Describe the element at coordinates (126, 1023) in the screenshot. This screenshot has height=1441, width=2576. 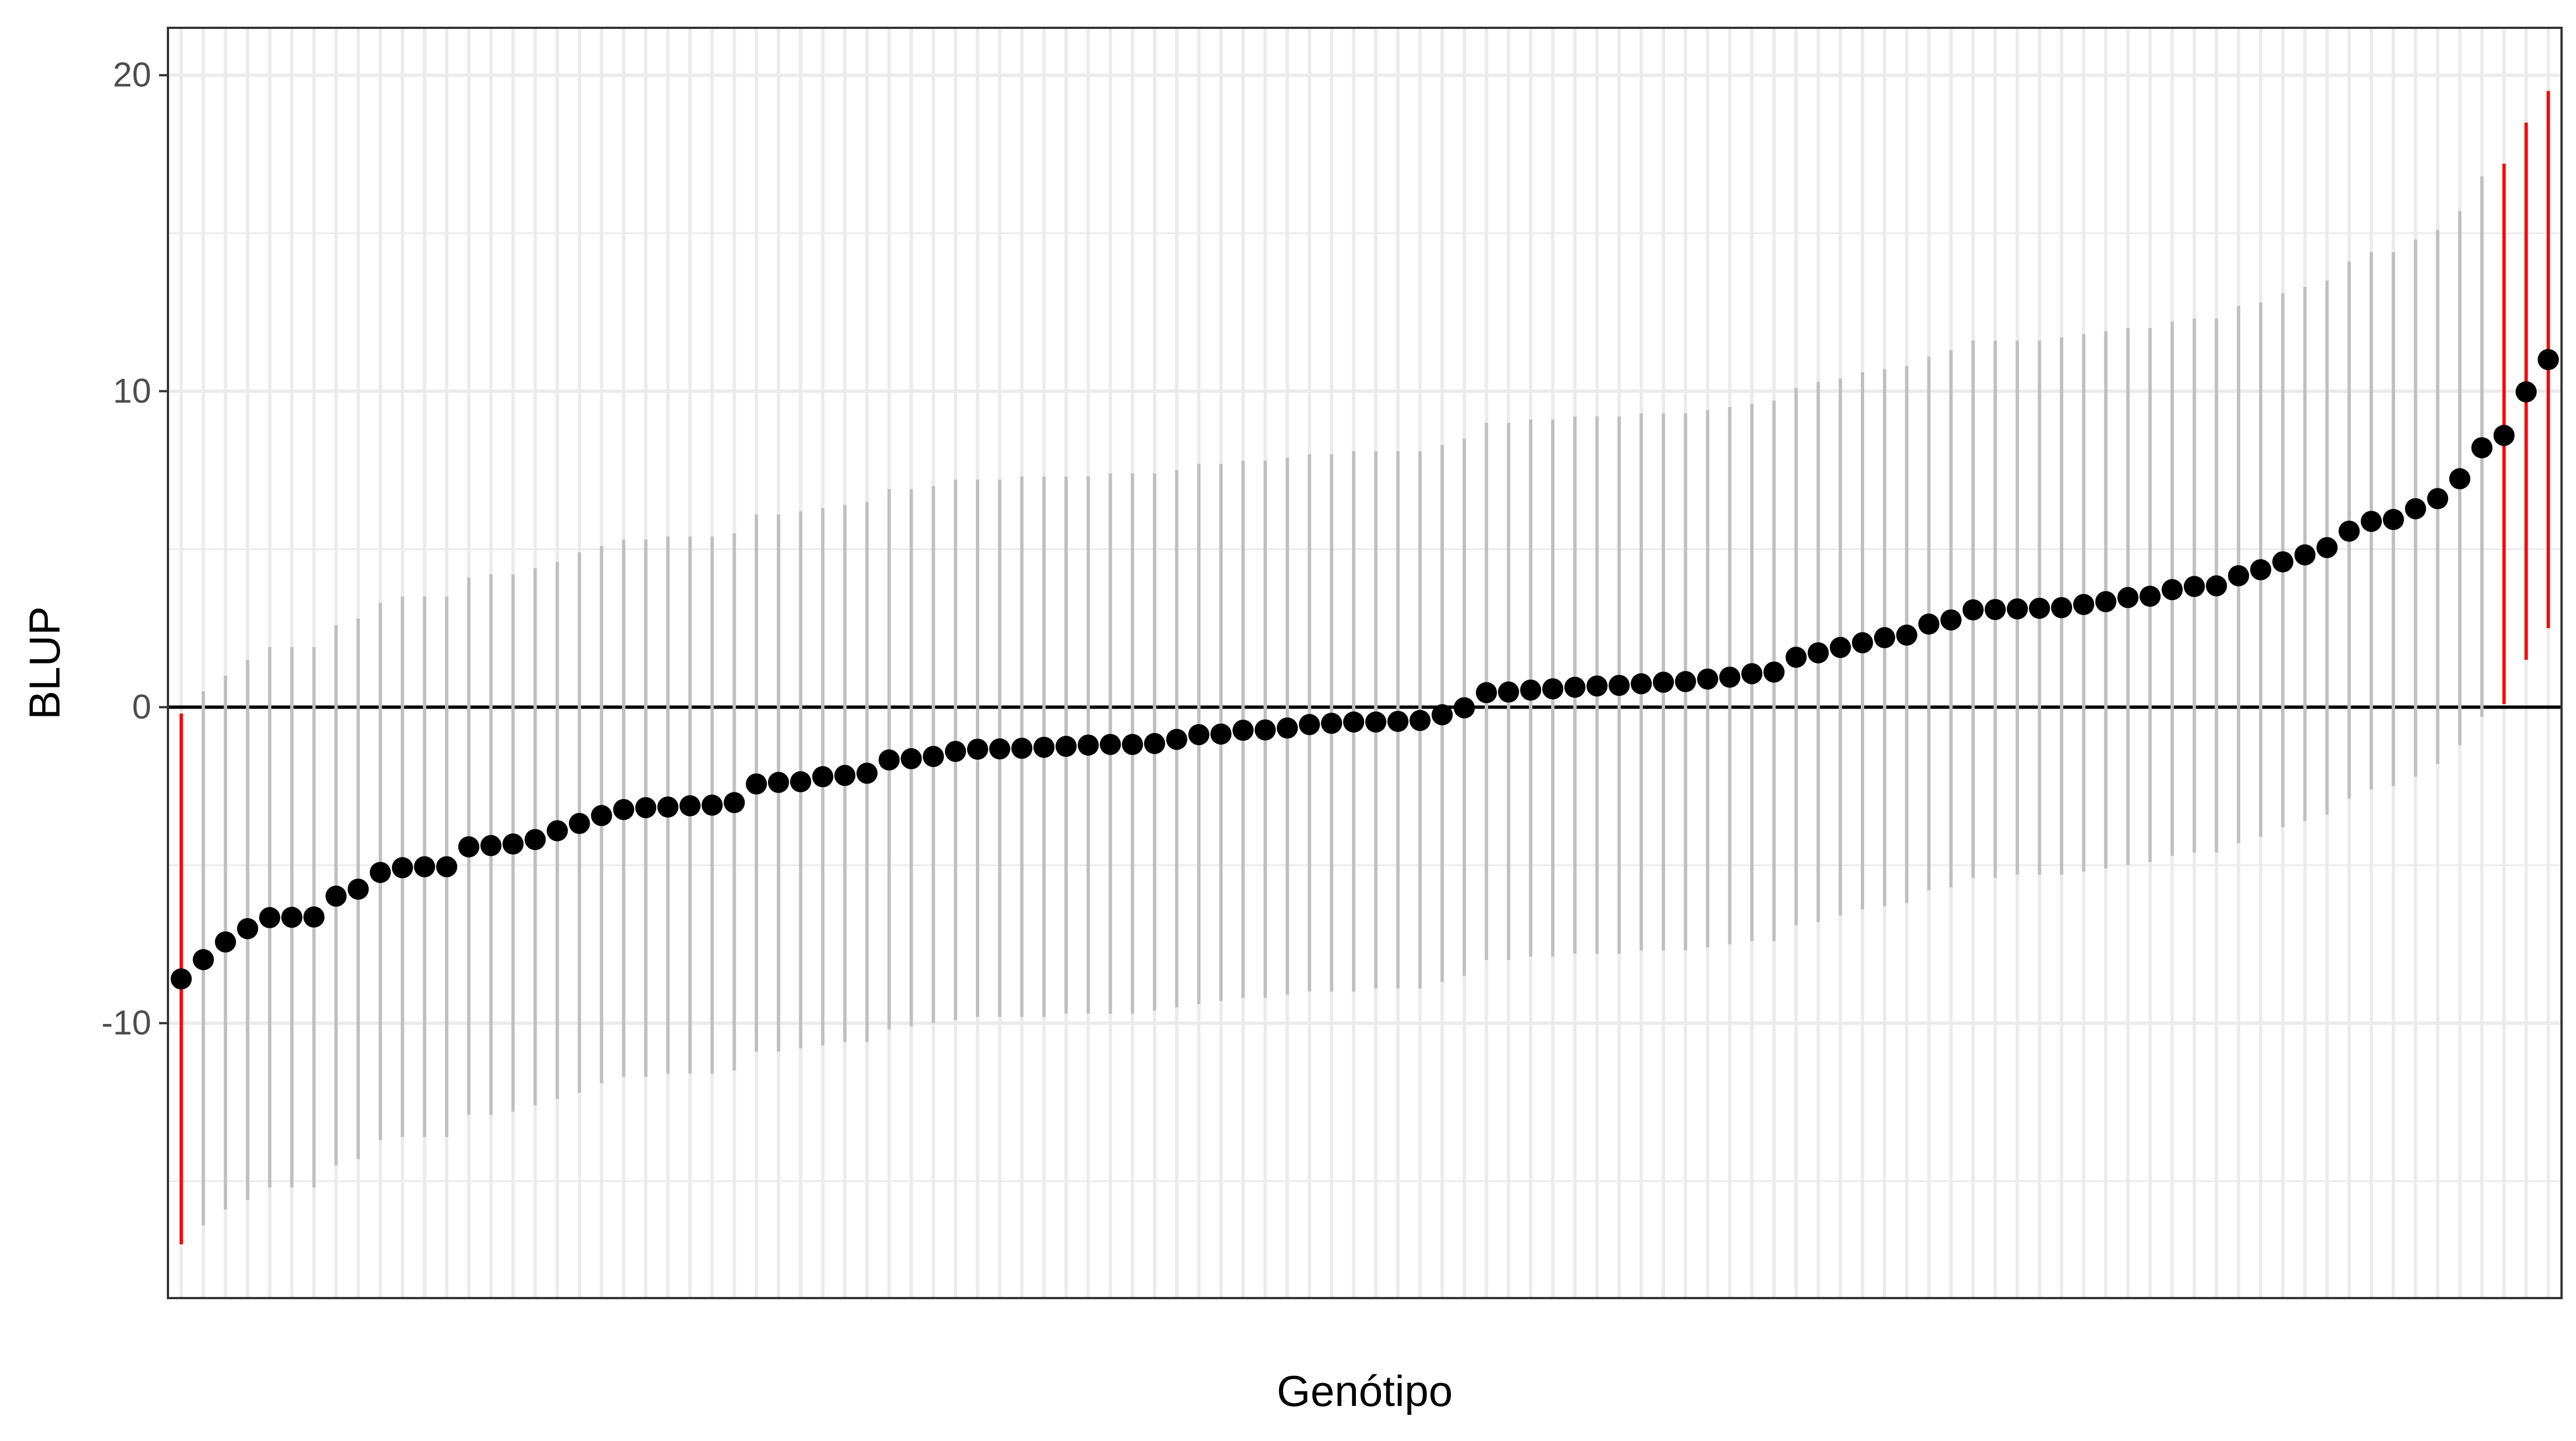
I see `y-tick-label: -10` at that location.